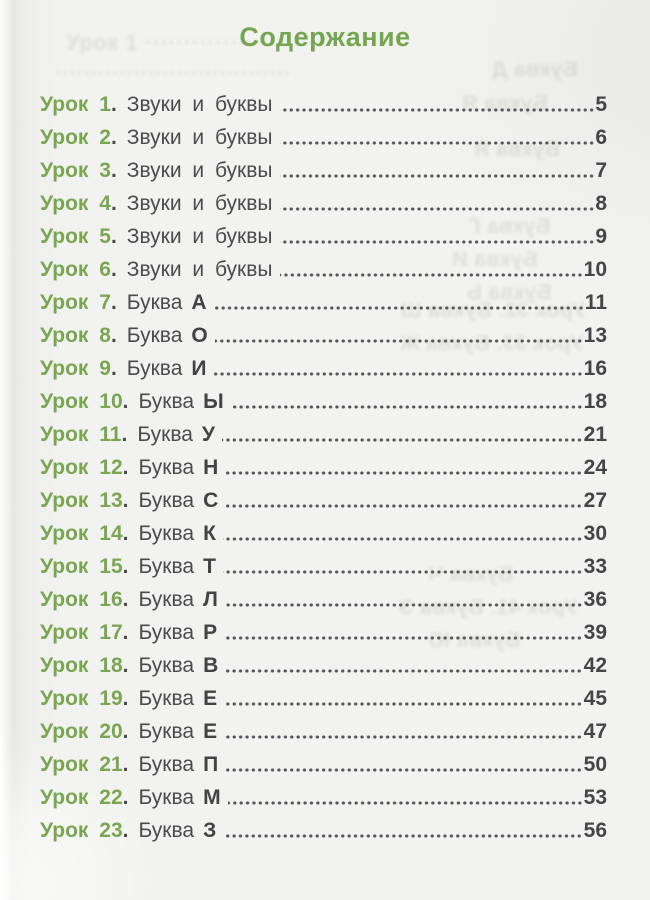 This screenshot has width=650, height=900. What do you see at coordinates (81, 434) in the screenshot?
I see `lesson-number: Урок 11` at bounding box center [81, 434].